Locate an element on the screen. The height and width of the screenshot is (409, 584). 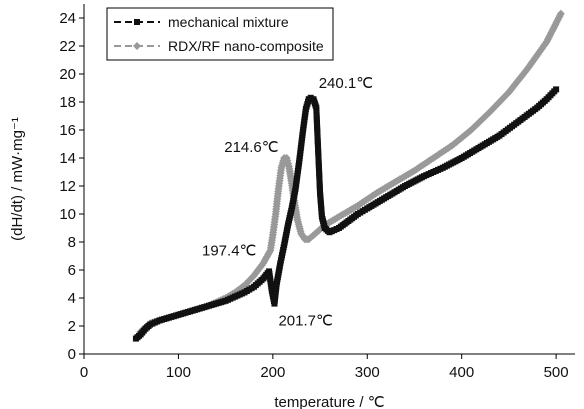
legend-entries: mechanical mixture RDX/RF nano-composite is located at coordinates (219, 34).